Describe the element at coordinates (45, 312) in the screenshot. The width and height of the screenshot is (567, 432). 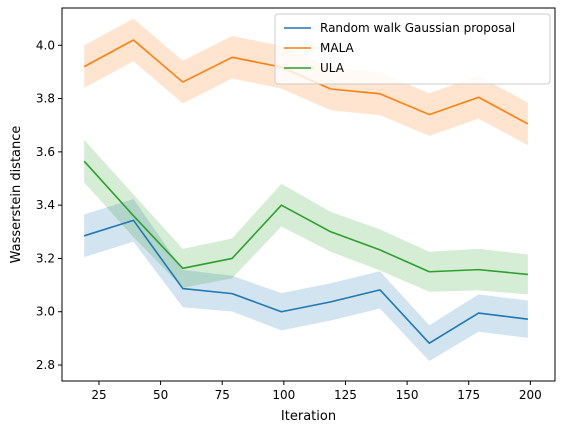
I see `y-tick-label: 3.0` at that location.